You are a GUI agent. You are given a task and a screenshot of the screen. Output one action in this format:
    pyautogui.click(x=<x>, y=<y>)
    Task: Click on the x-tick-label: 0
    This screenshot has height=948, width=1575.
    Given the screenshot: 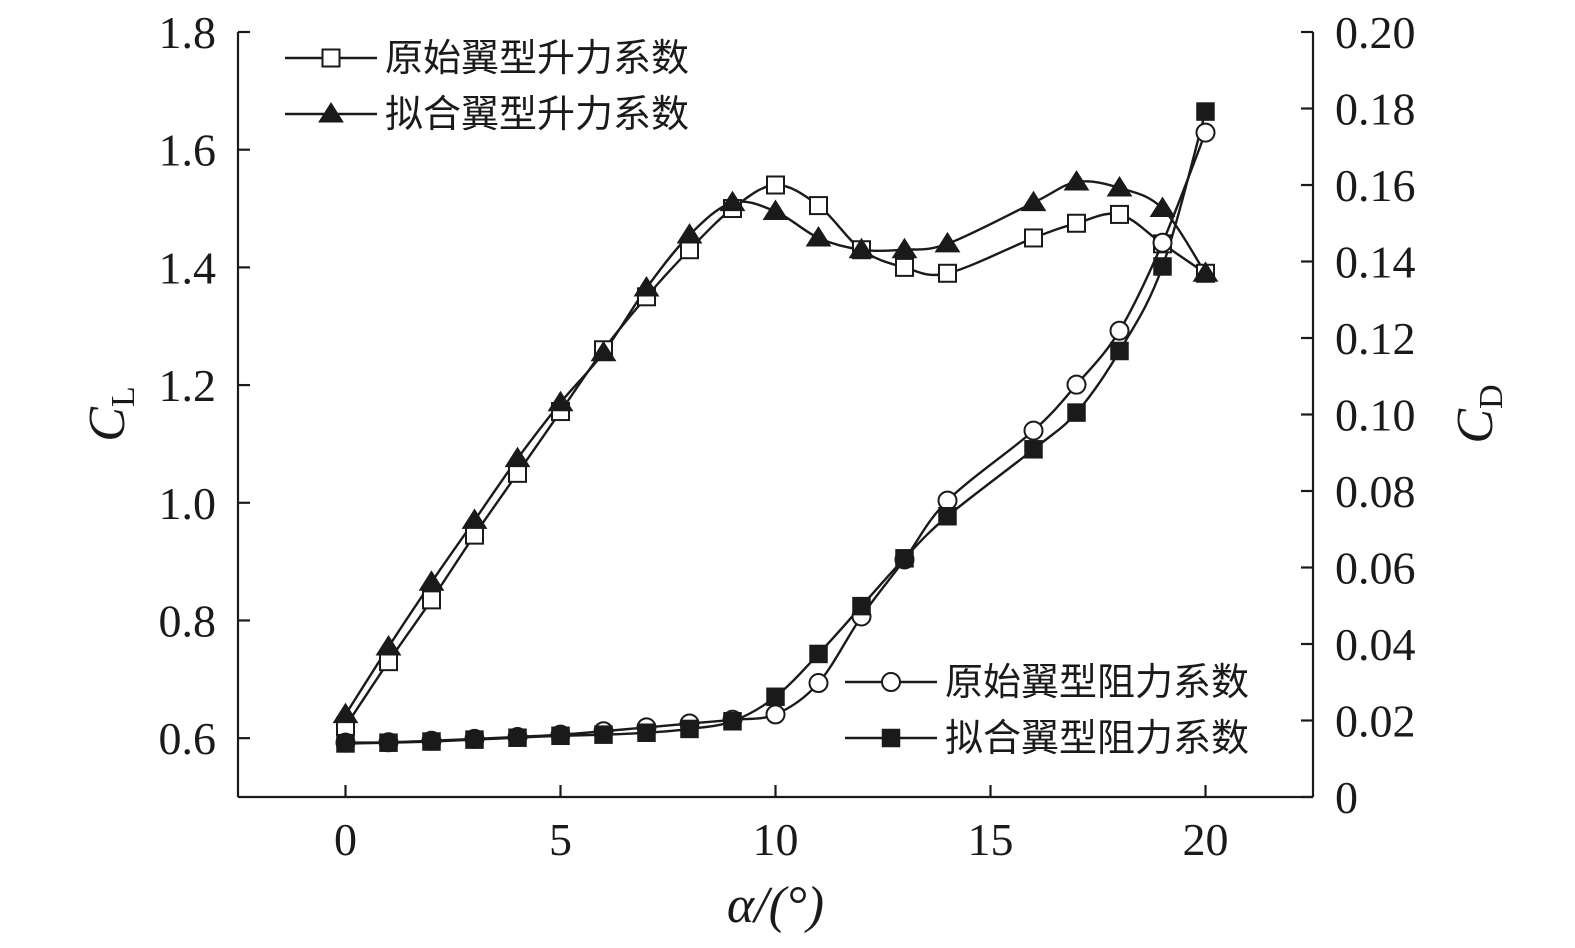 What is the action you would take?
    pyautogui.click(x=345, y=839)
    